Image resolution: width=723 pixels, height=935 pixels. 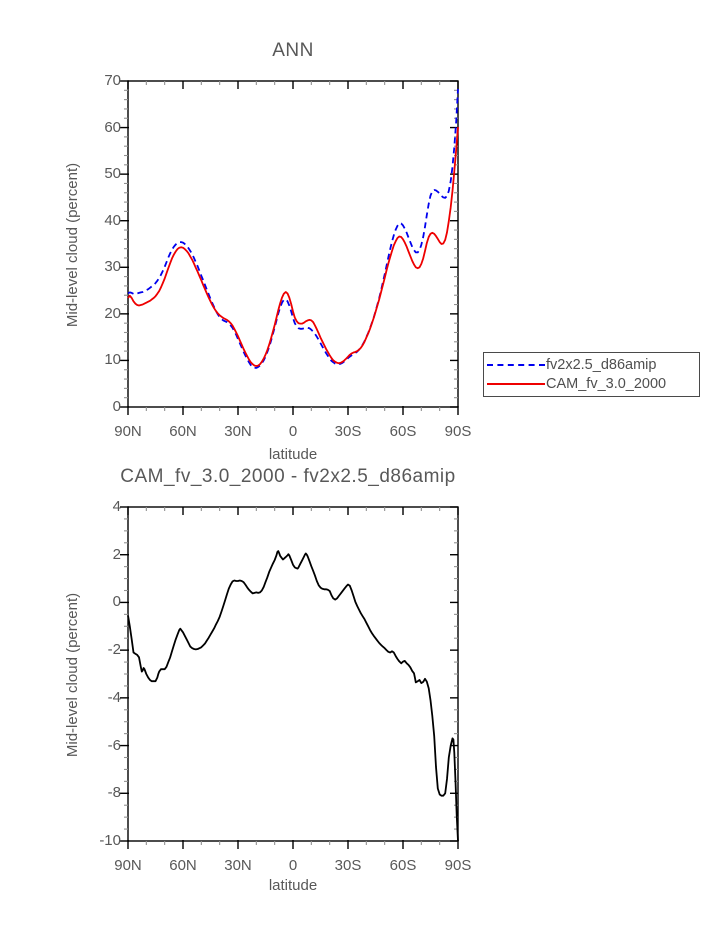 I want to click on top-y-tick-label-0: 0, so click(x=116, y=406).